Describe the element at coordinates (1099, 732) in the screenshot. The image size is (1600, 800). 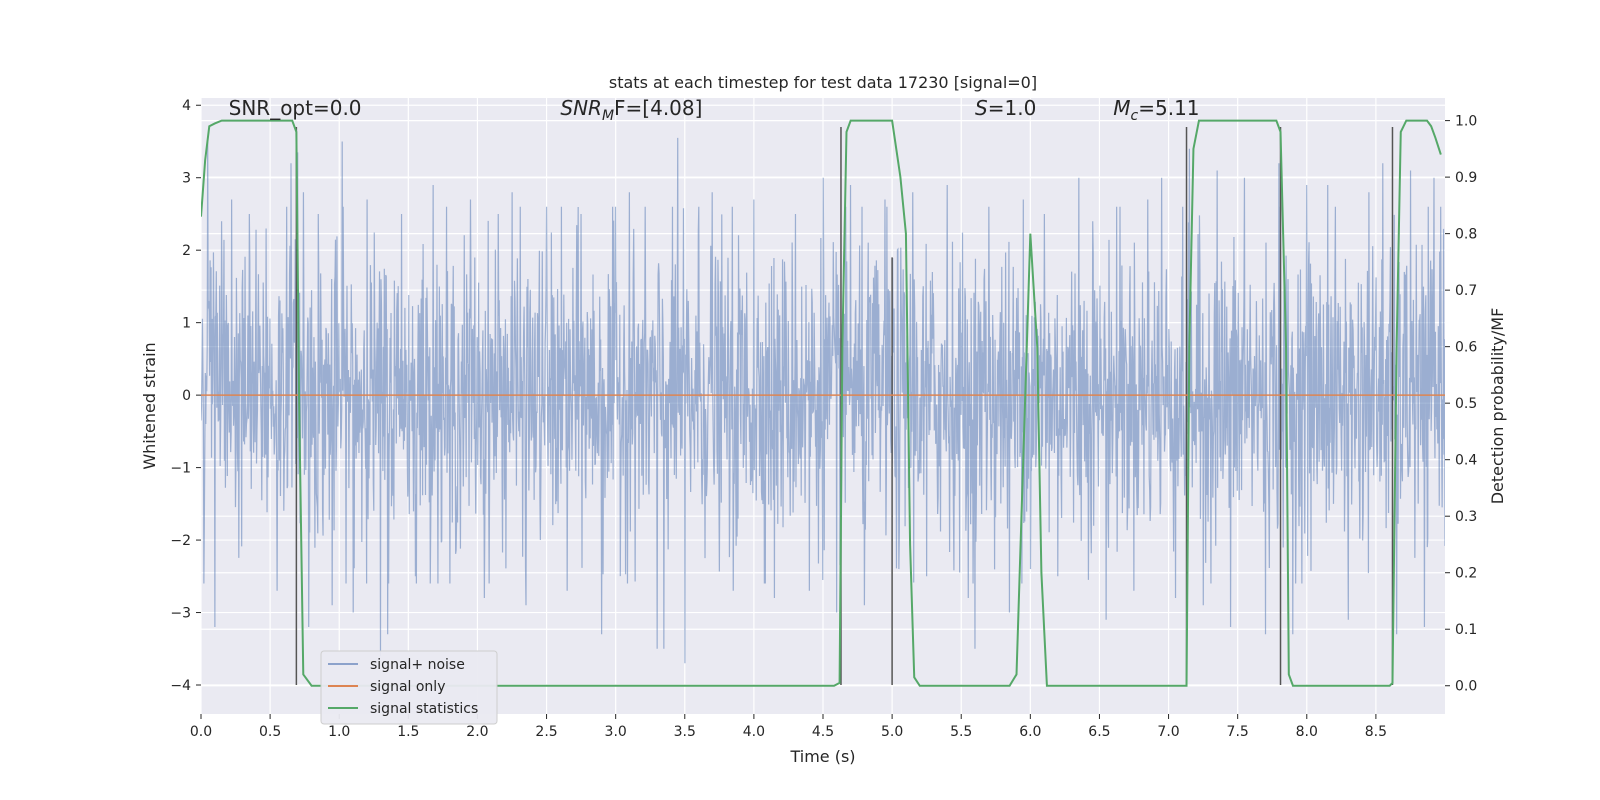
I see `x-tick-label: 6.5` at that location.